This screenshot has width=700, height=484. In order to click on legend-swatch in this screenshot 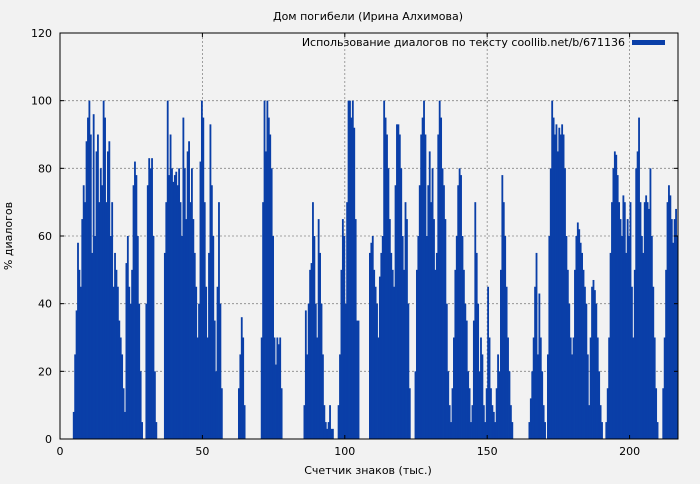, I will do `click(648, 42)`.